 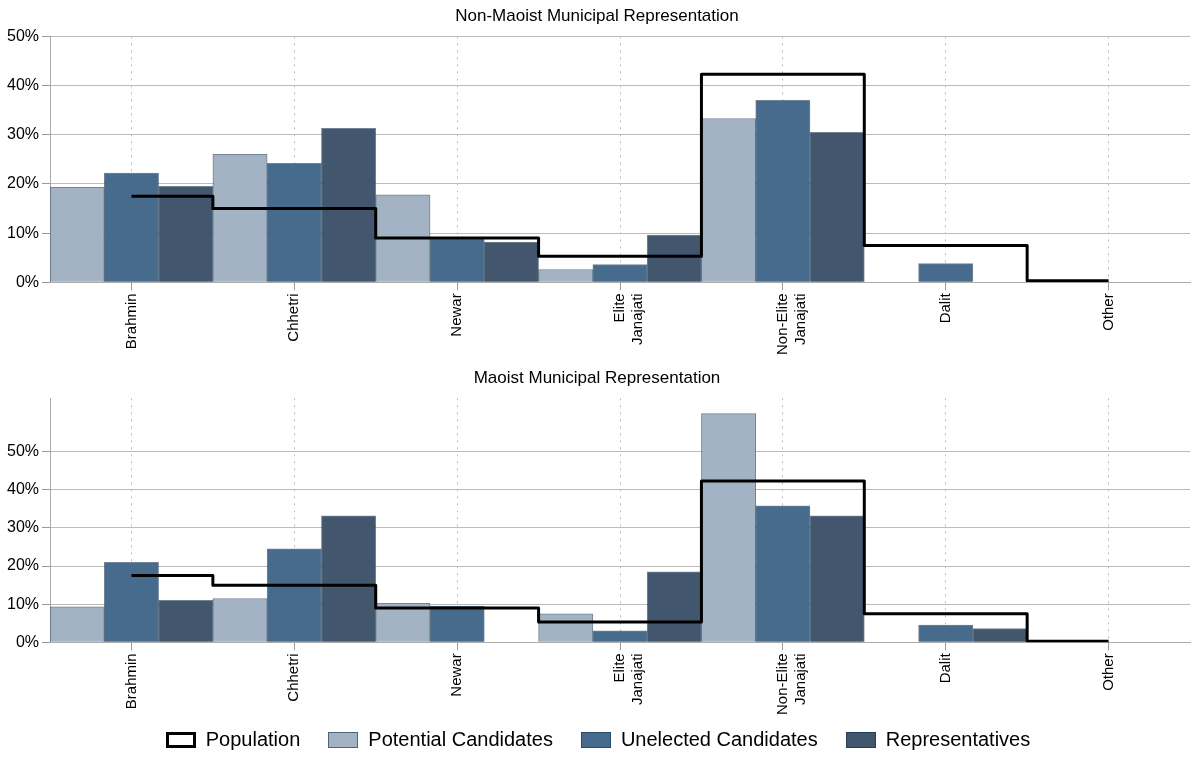 I want to click on legend-label: Population, so click(x=253, y=739).